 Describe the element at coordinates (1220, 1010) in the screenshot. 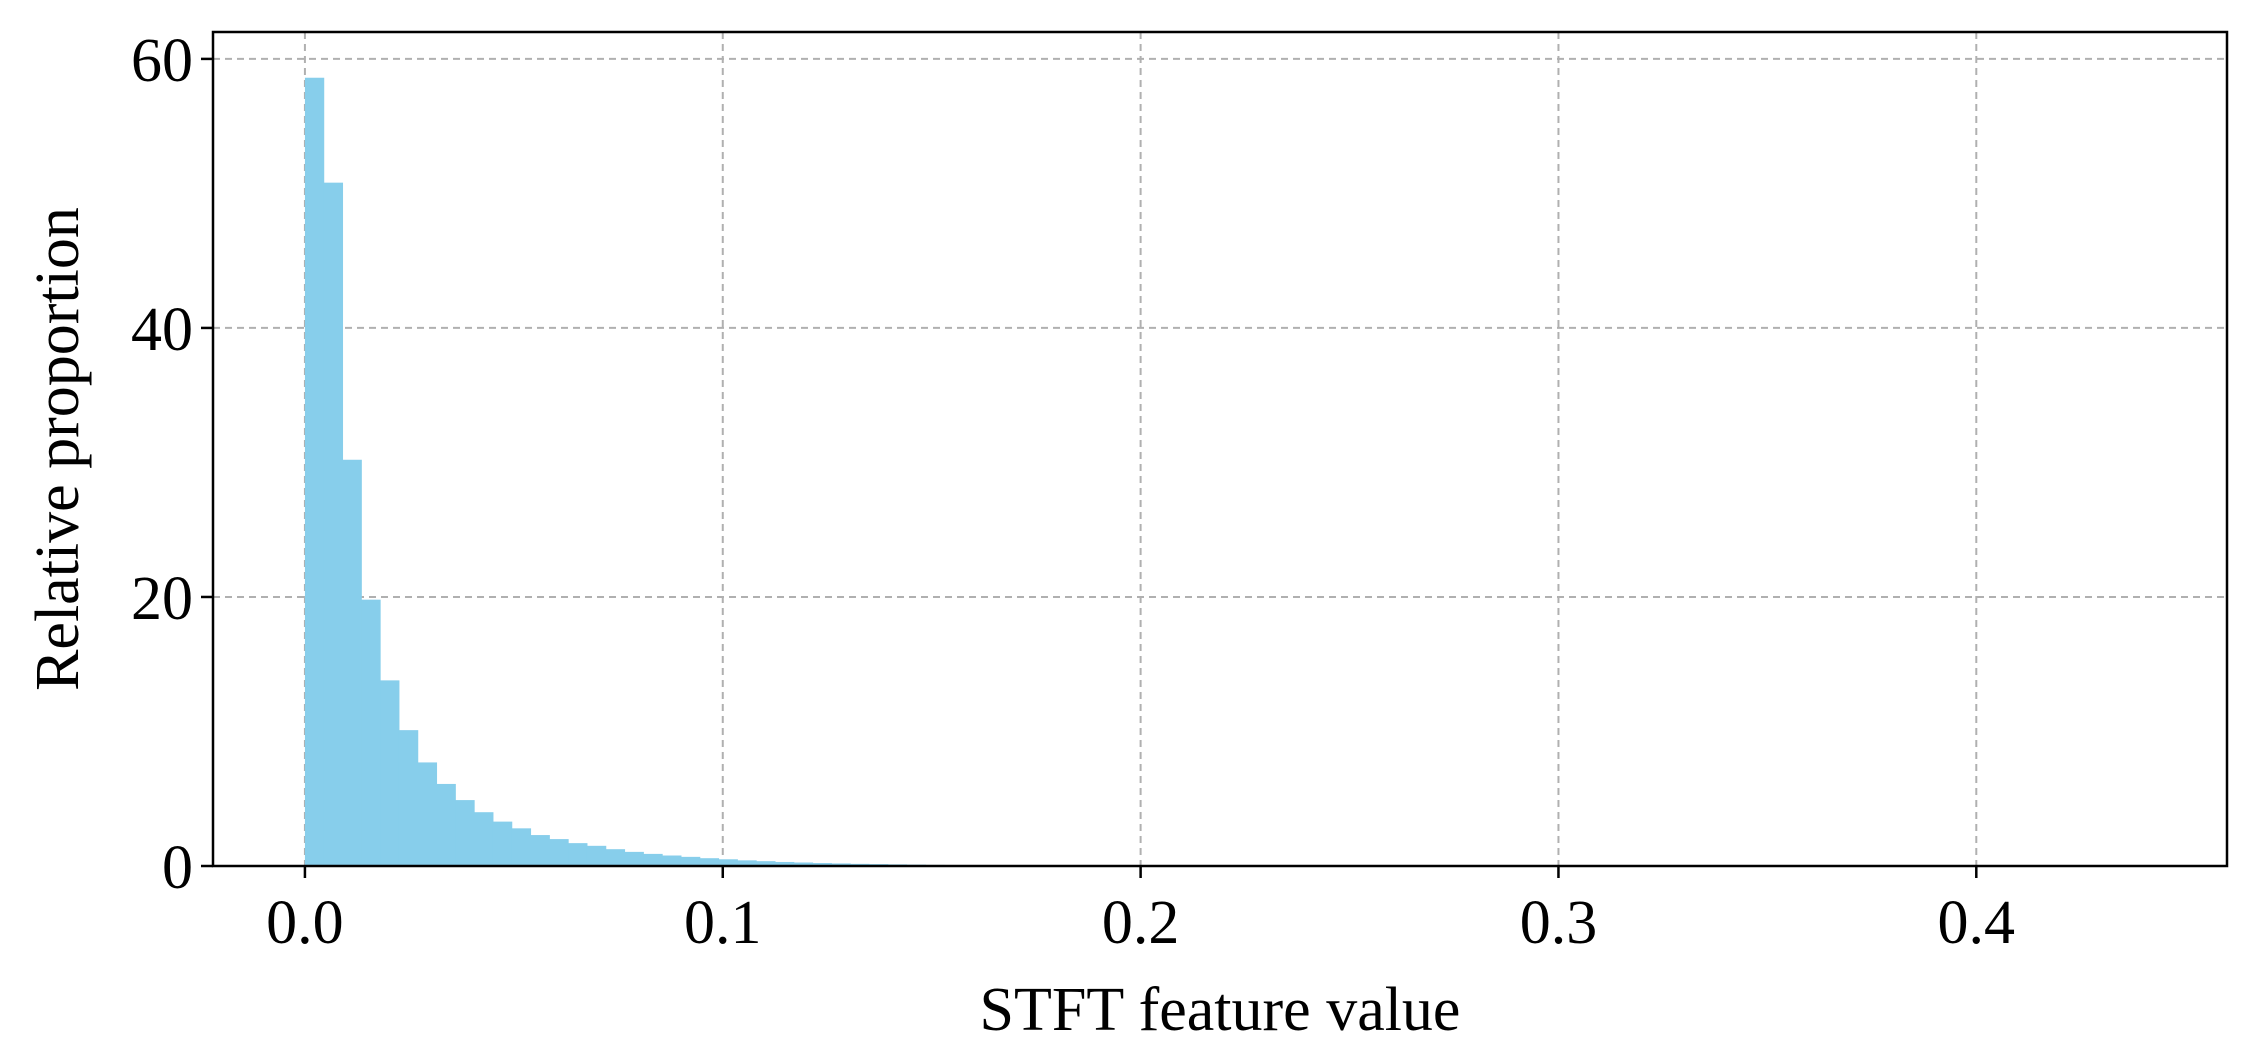

I see `x-axis-label: STFT feature value` at that location.